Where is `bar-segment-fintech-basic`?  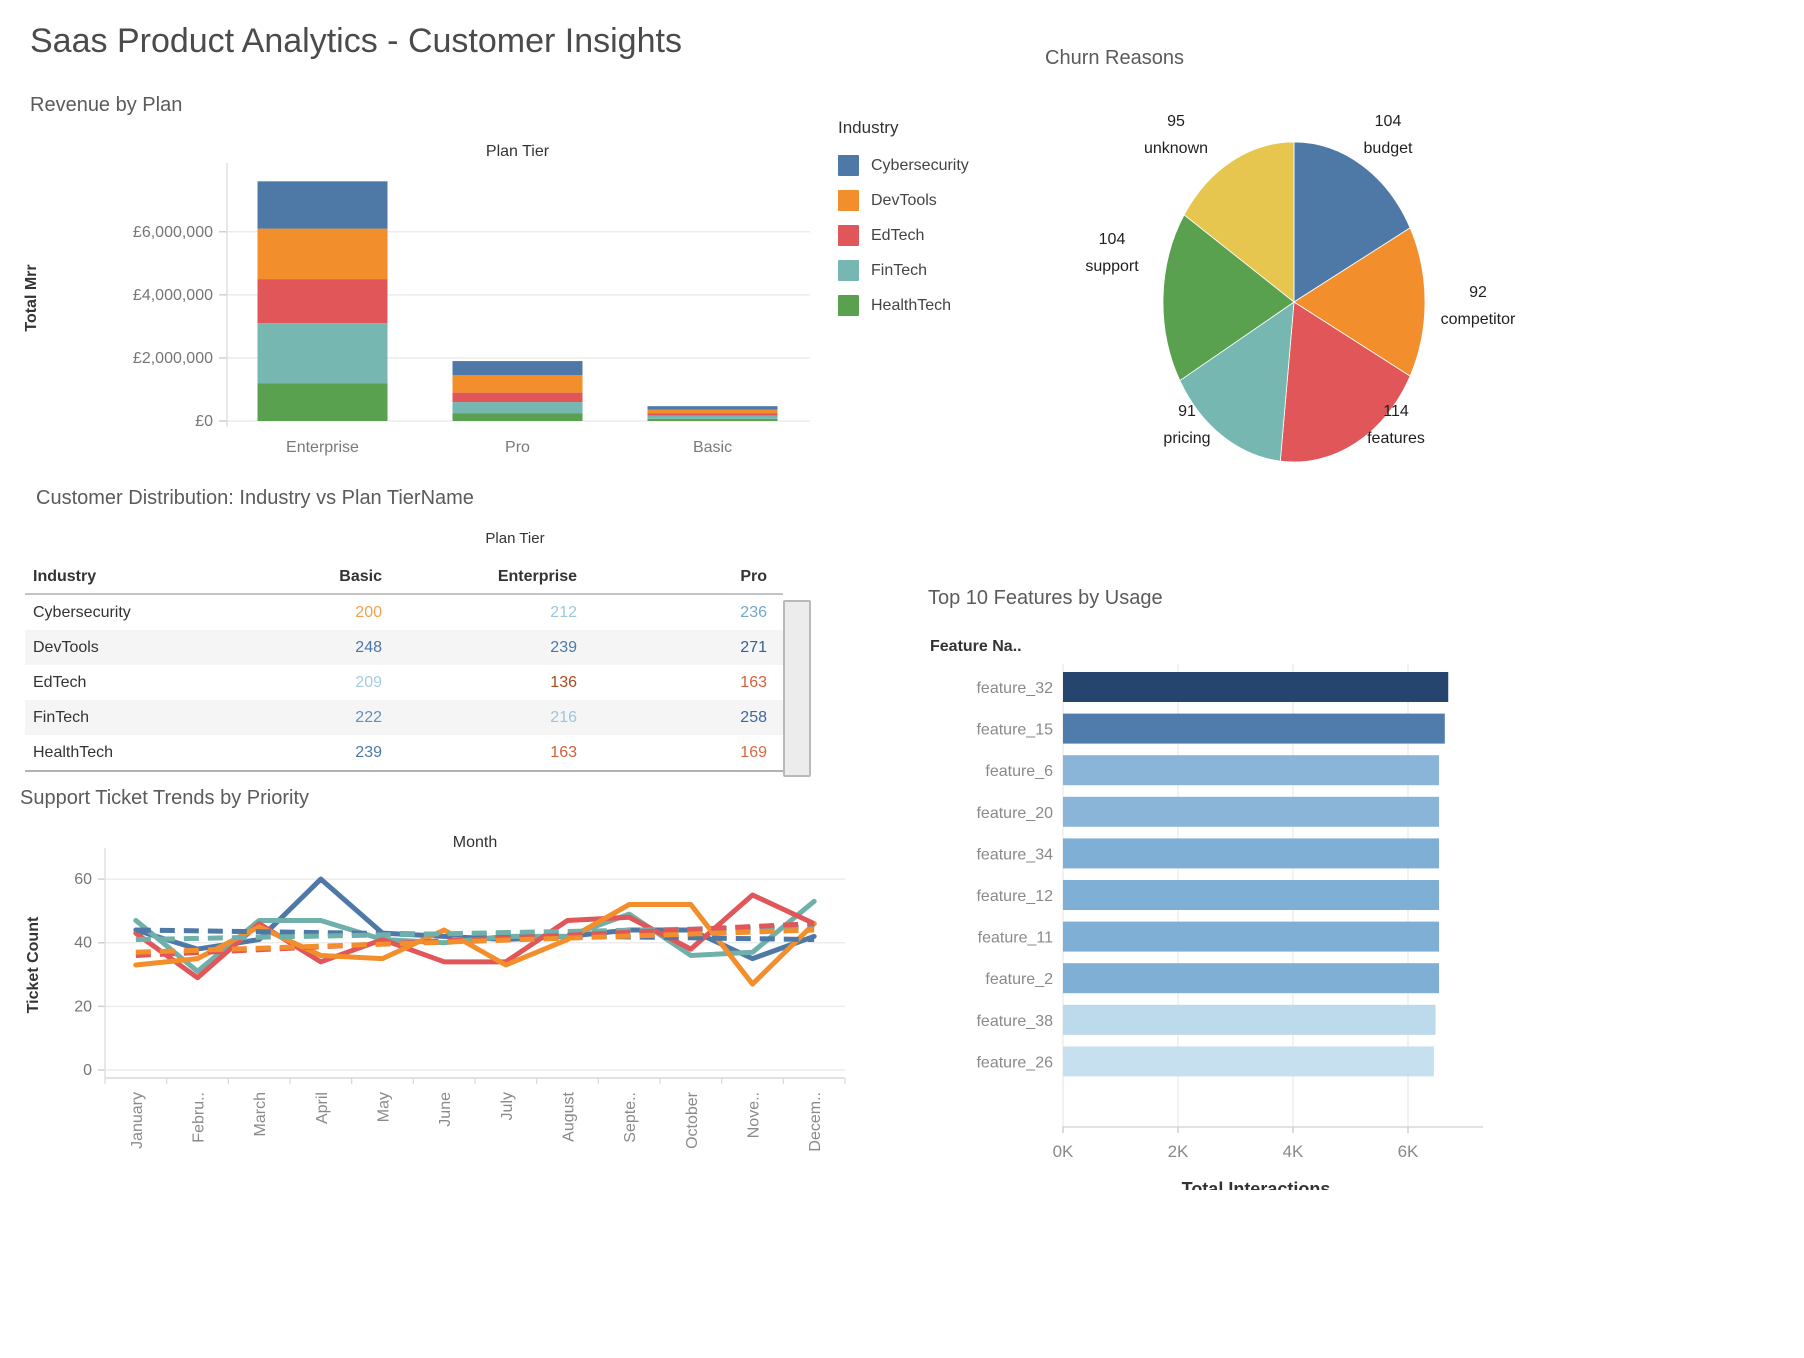
bar-segment-fintech-basic is located at coordinates (712, 417).